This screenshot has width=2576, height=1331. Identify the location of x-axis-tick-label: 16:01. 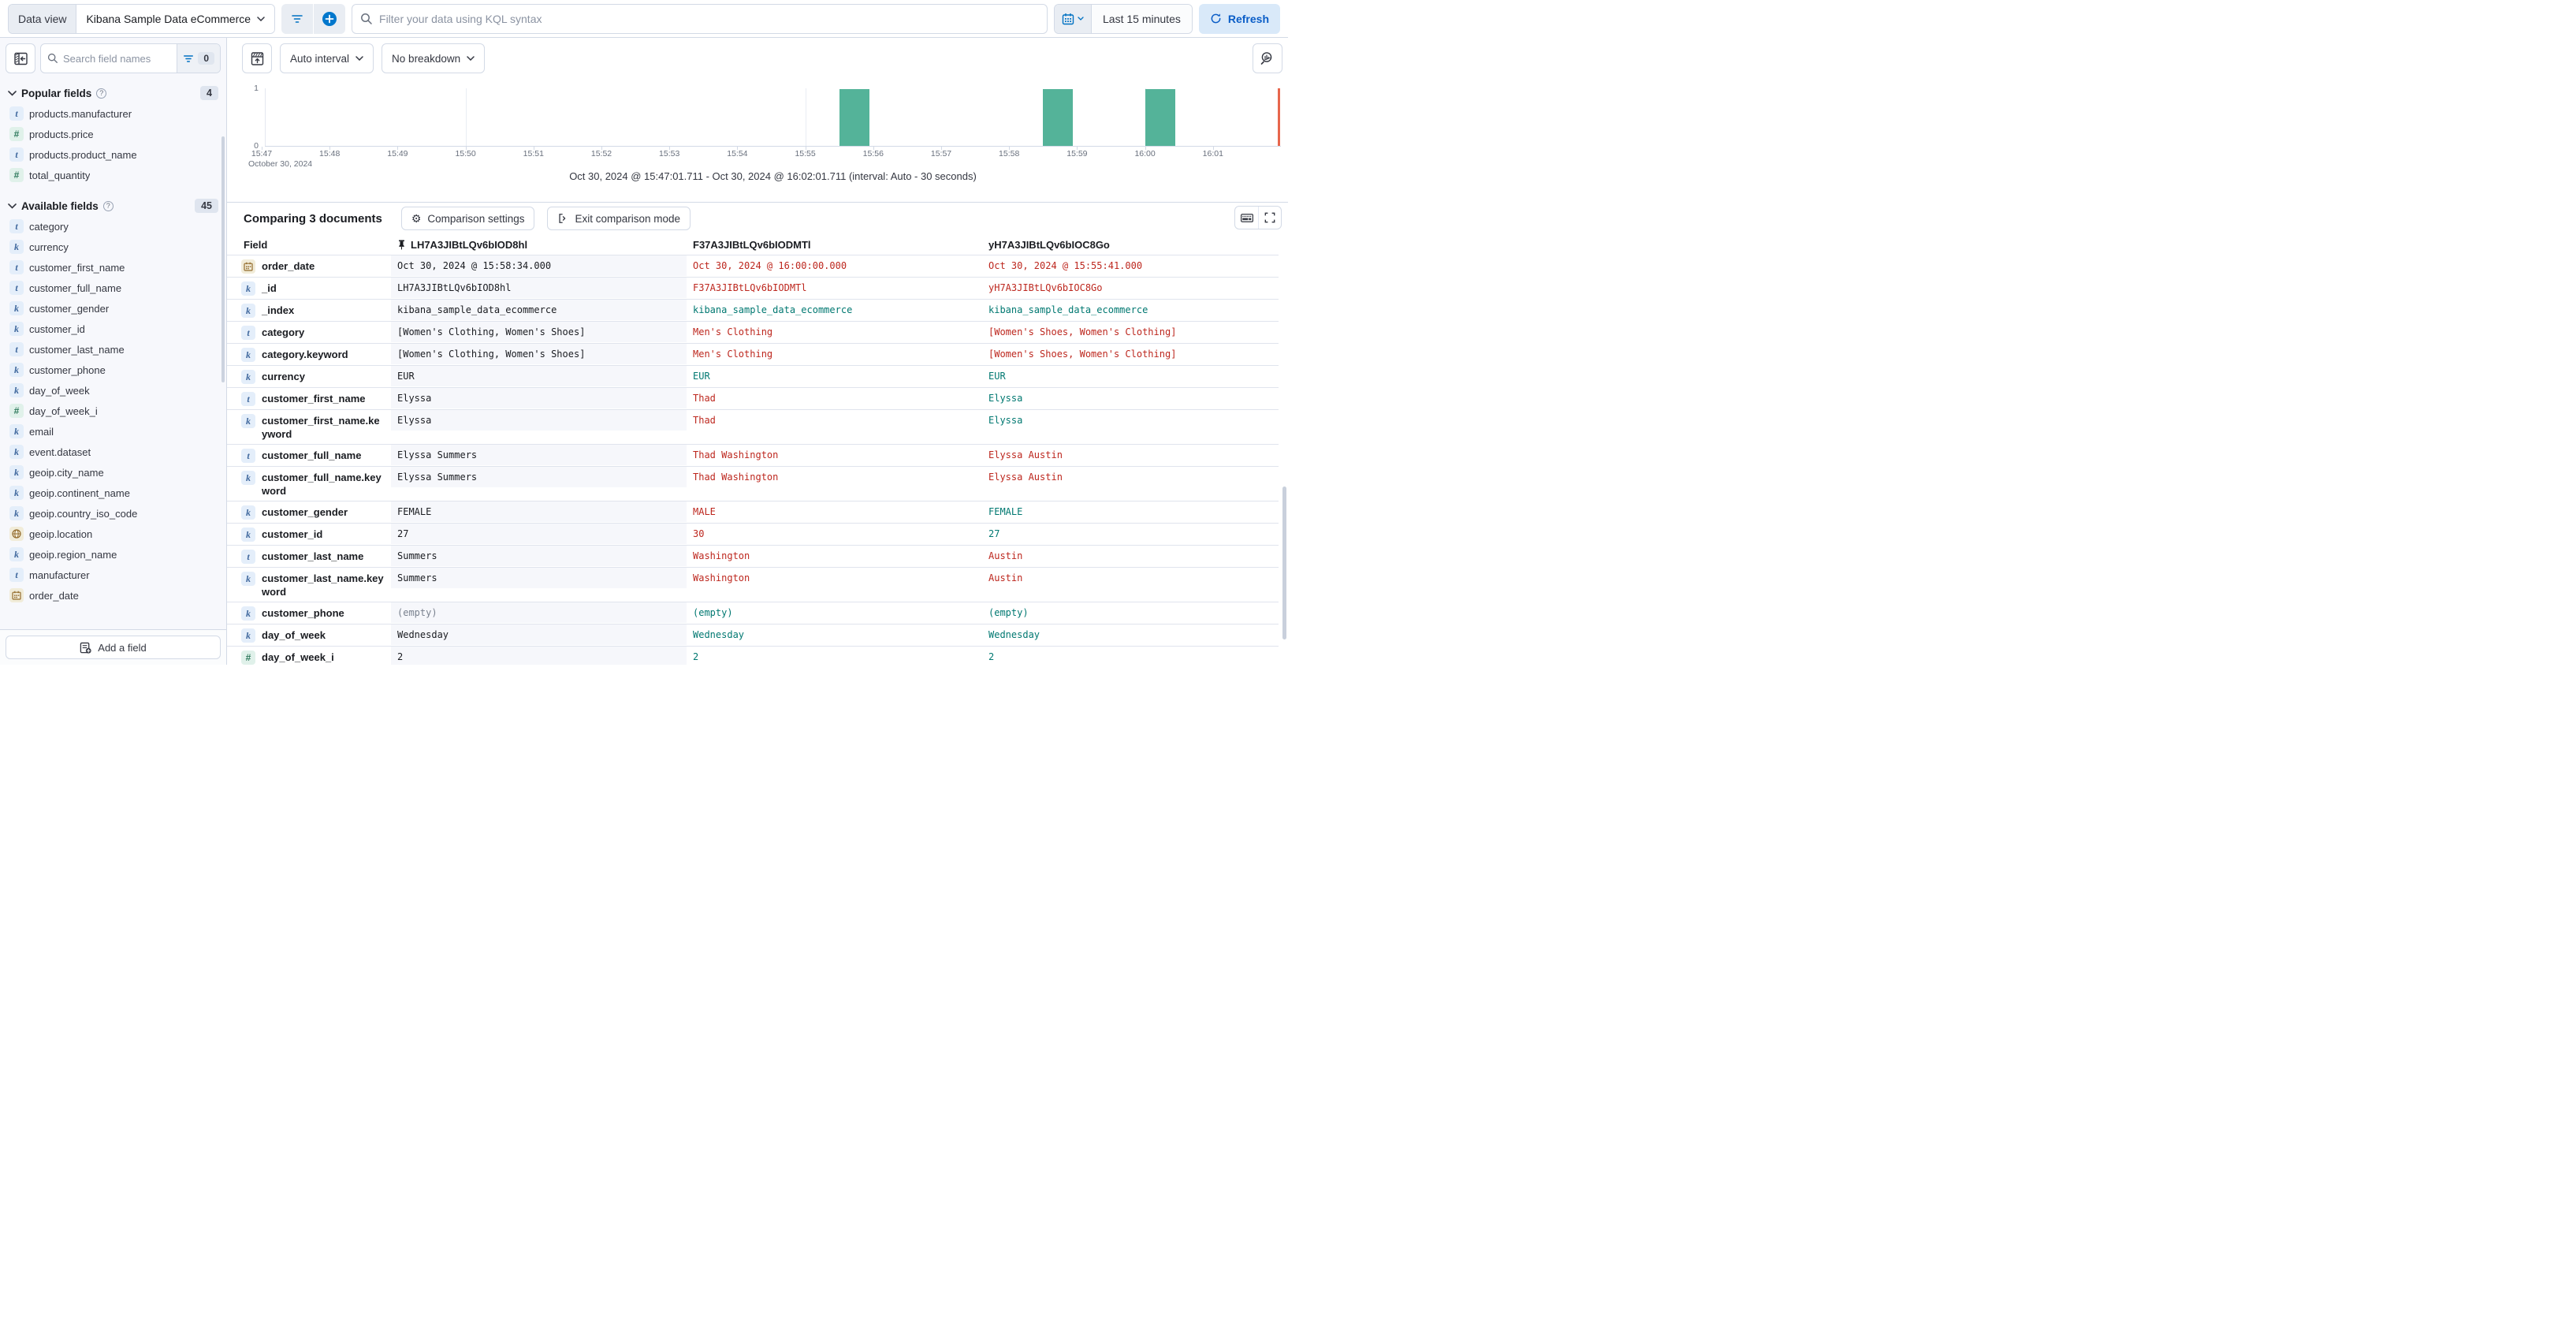
(1212, 153).